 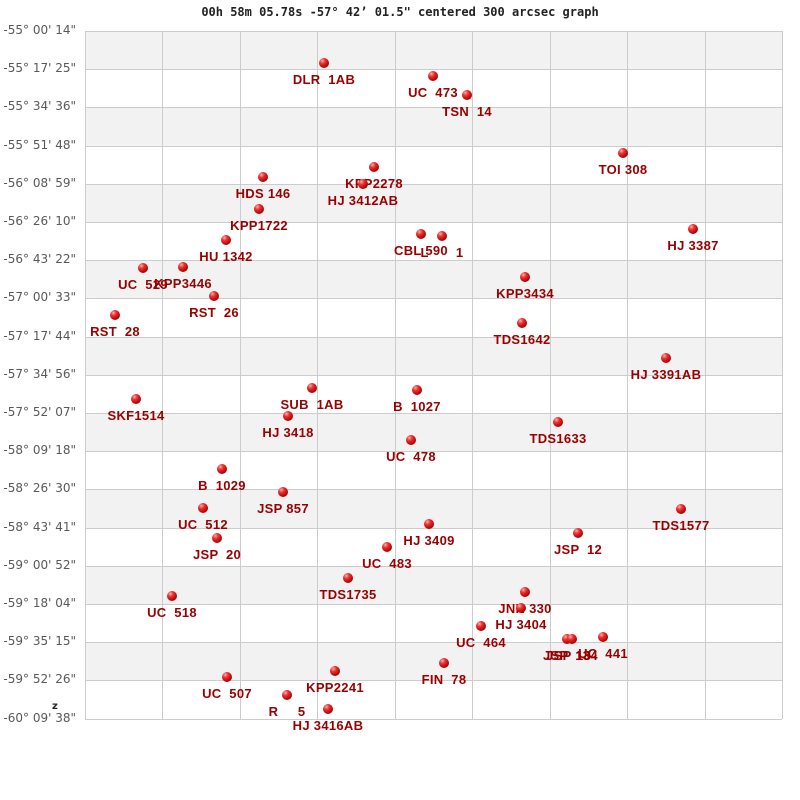 What do you see at coordinates (623, 169) in the screenshot?
I see `star-label: TOI 308` at bounding box center [623, 169].